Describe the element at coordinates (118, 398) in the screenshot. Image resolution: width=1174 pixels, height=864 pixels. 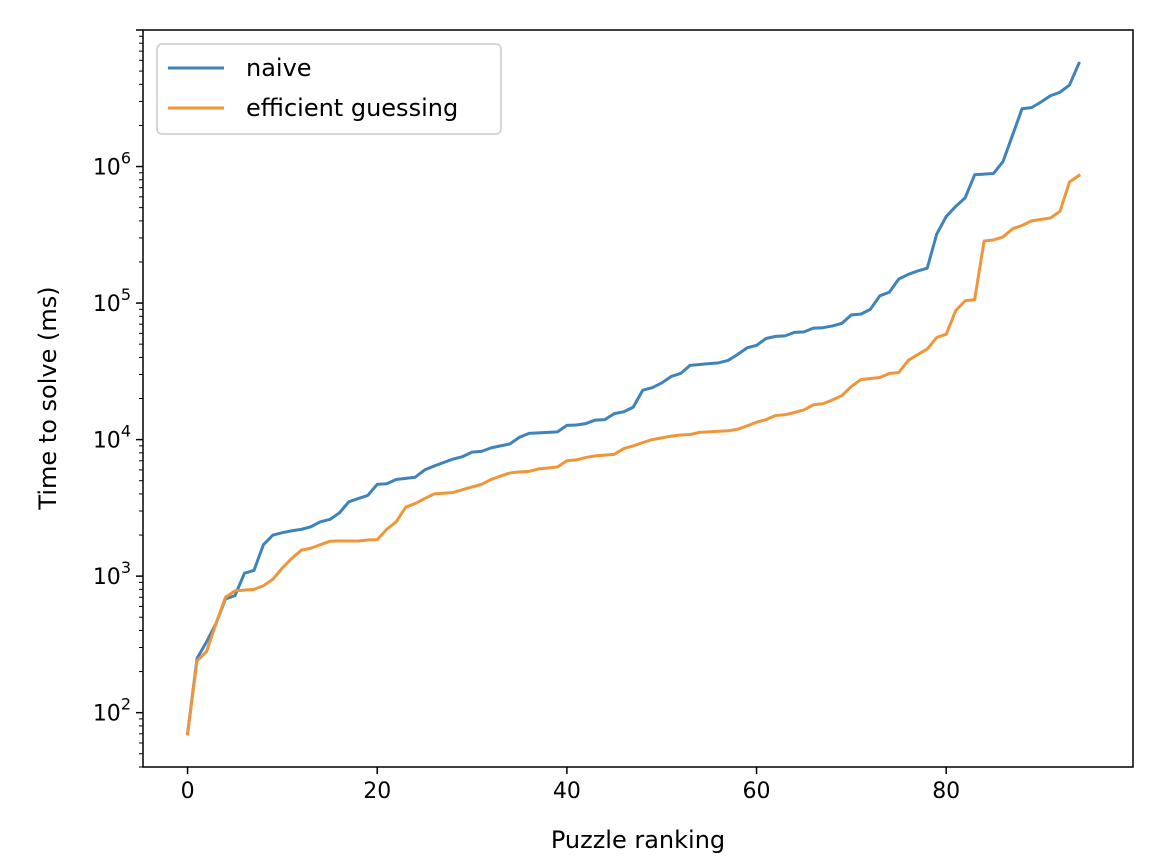
I see `y-axis: 10² 10³ 10⁴ 10⁵ 10⁶` at that location.